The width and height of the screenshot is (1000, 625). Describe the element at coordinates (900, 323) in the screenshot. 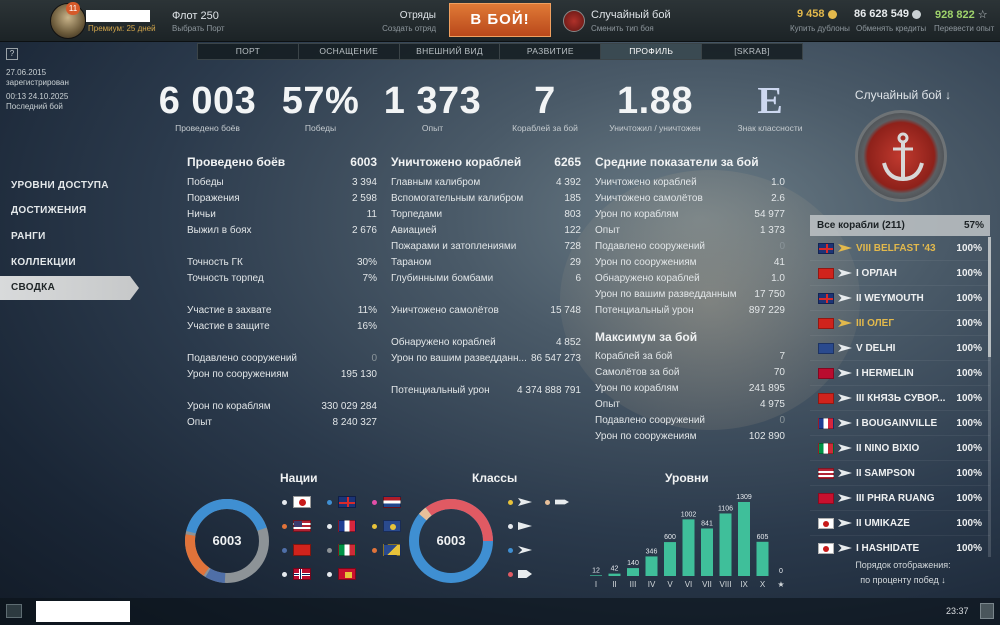

I see `ship-row: III ОЛЕГ 100%` at that location.